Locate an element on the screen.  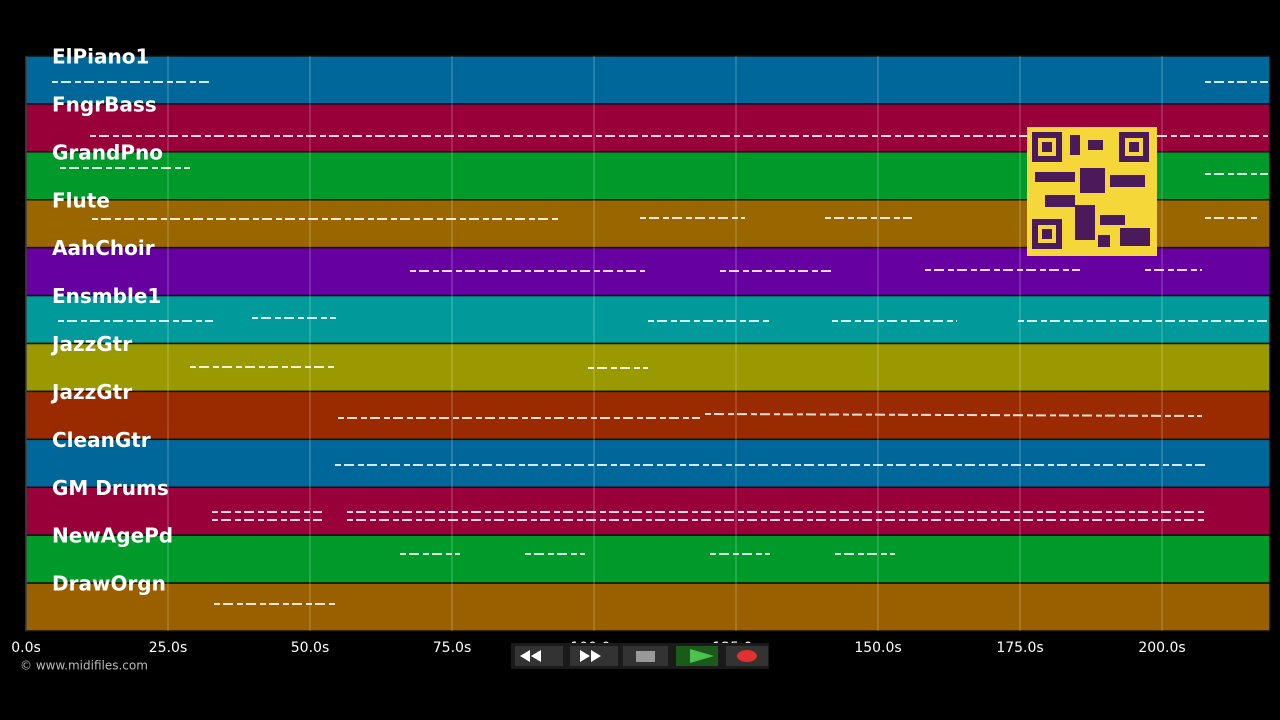
track-label: DrawOrgn is located at coordinates (109, 584).